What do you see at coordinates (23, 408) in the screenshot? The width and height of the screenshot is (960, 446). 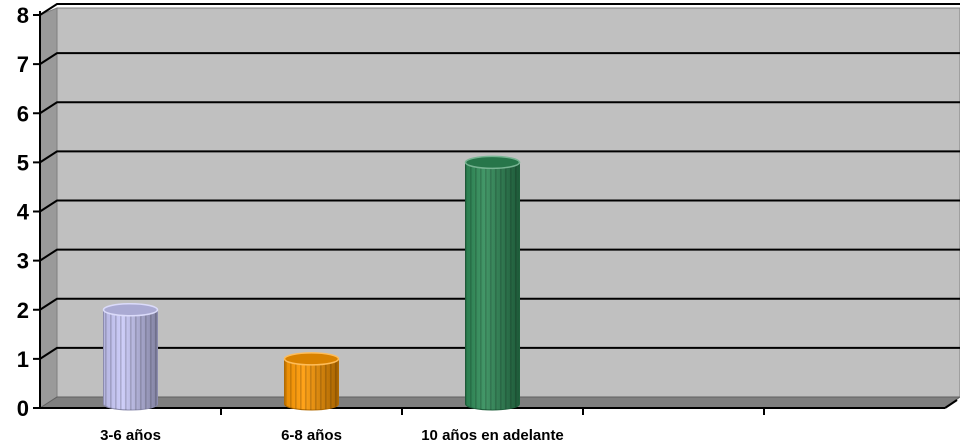 I see `y-tick-label: 0` at bounding box center [23, 408].